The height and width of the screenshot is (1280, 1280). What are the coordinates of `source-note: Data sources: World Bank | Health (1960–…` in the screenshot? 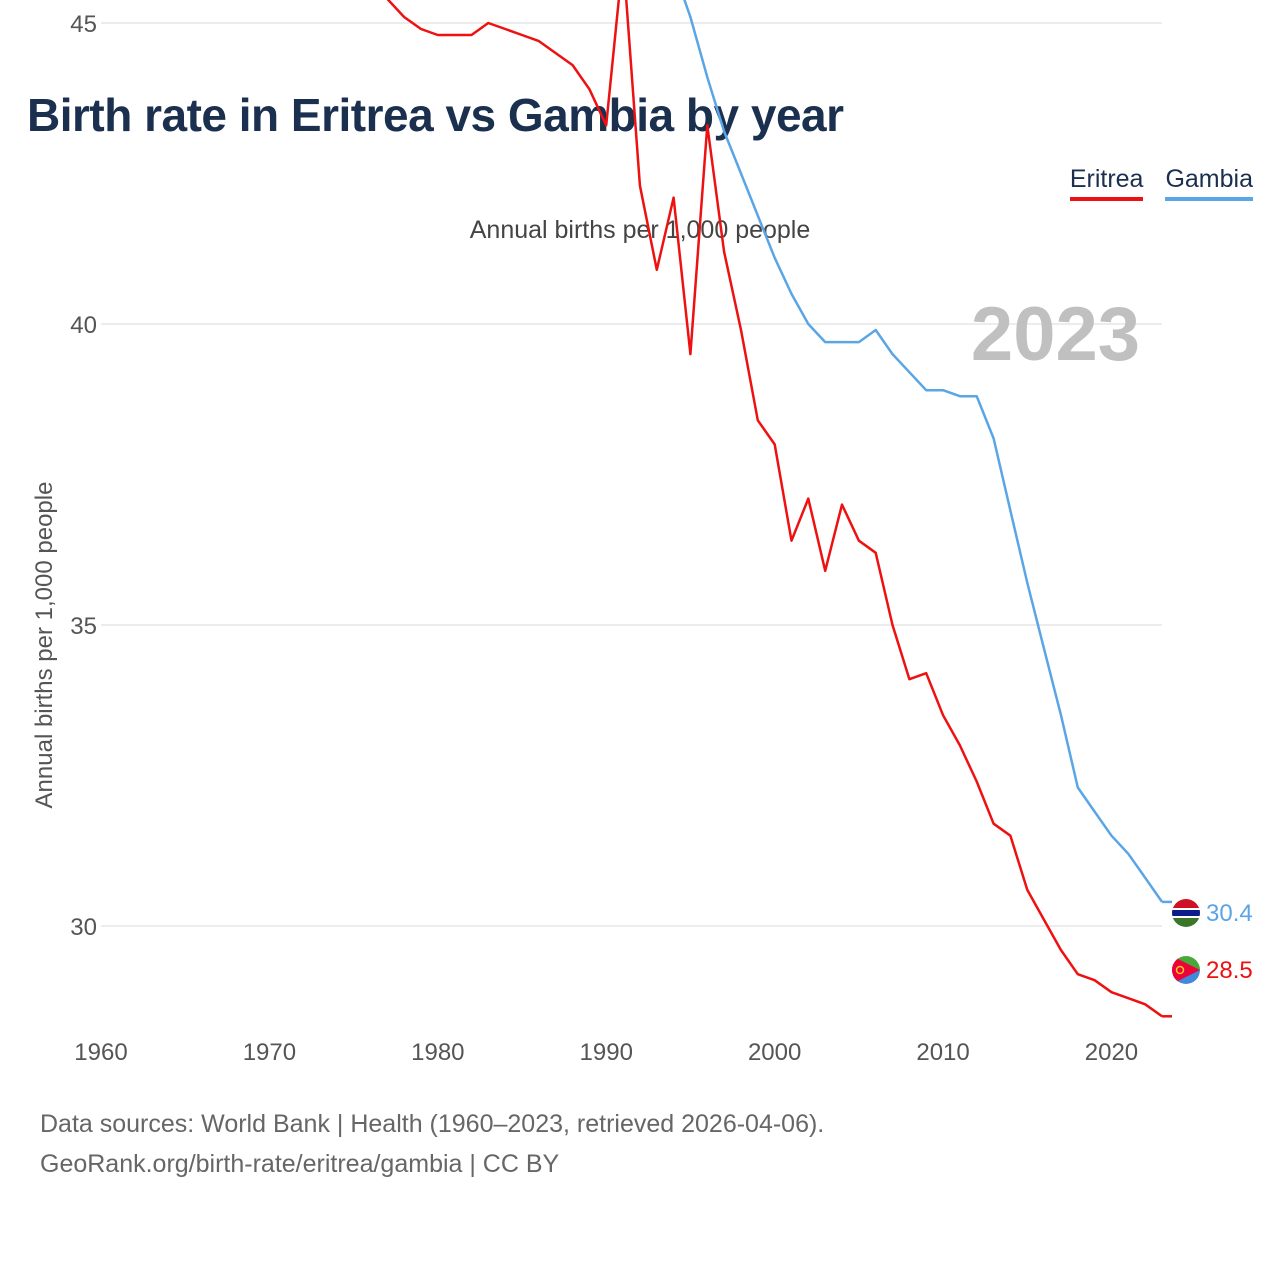 It's located at (432, 1124).